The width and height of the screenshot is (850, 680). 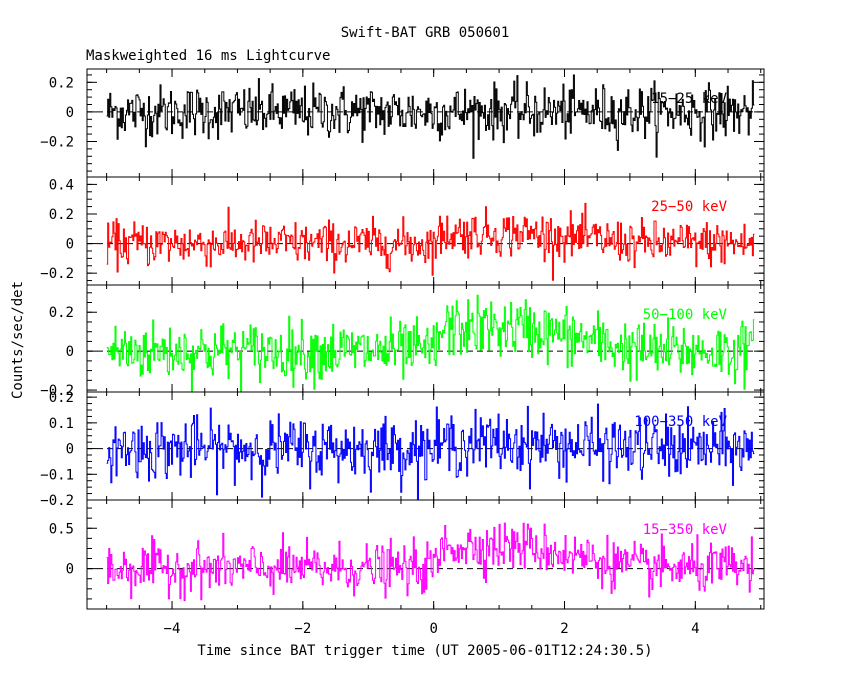 I want to click on x-tick-label: 0, so click(x=433, y=629).